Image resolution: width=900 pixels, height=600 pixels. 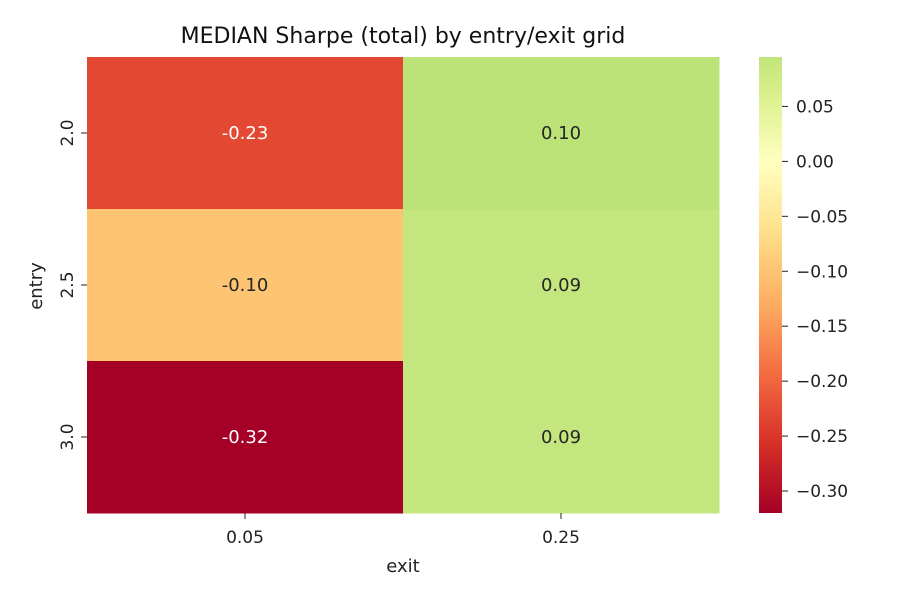 I want to click on x-axis-label: exit, so click(x=402, y=566).